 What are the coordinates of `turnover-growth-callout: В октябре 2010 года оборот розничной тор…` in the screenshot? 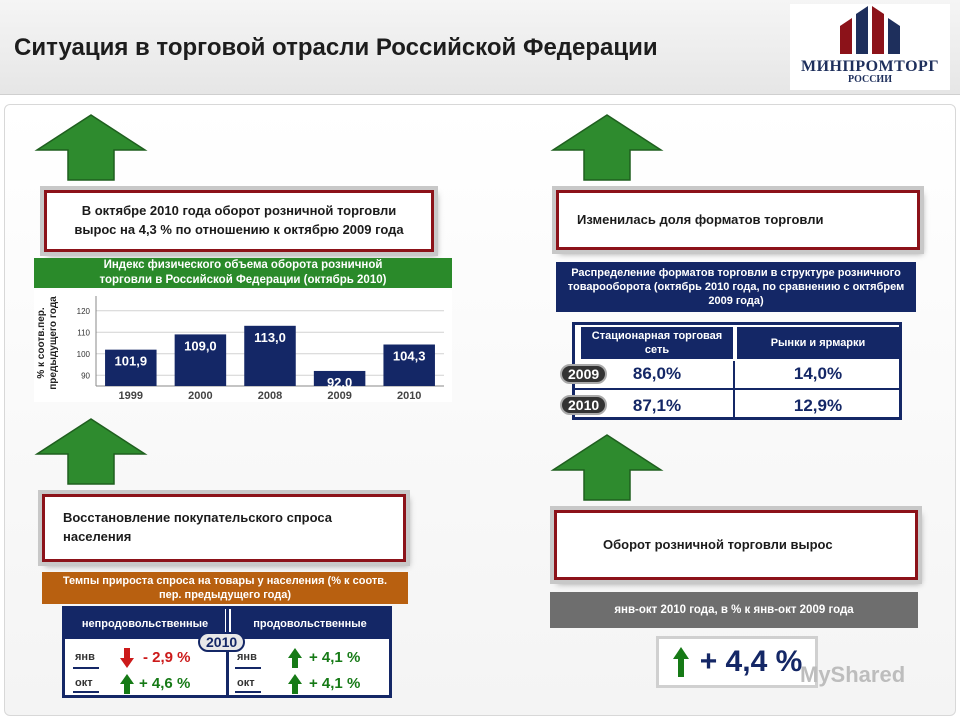 It's located at (239, 221).